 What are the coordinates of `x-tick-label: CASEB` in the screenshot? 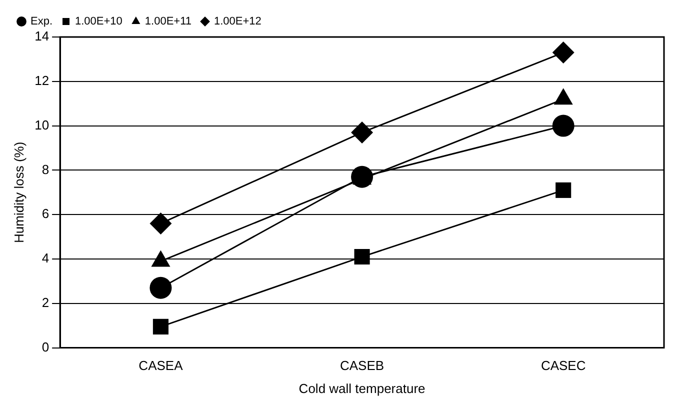 It's located at (362, 366).